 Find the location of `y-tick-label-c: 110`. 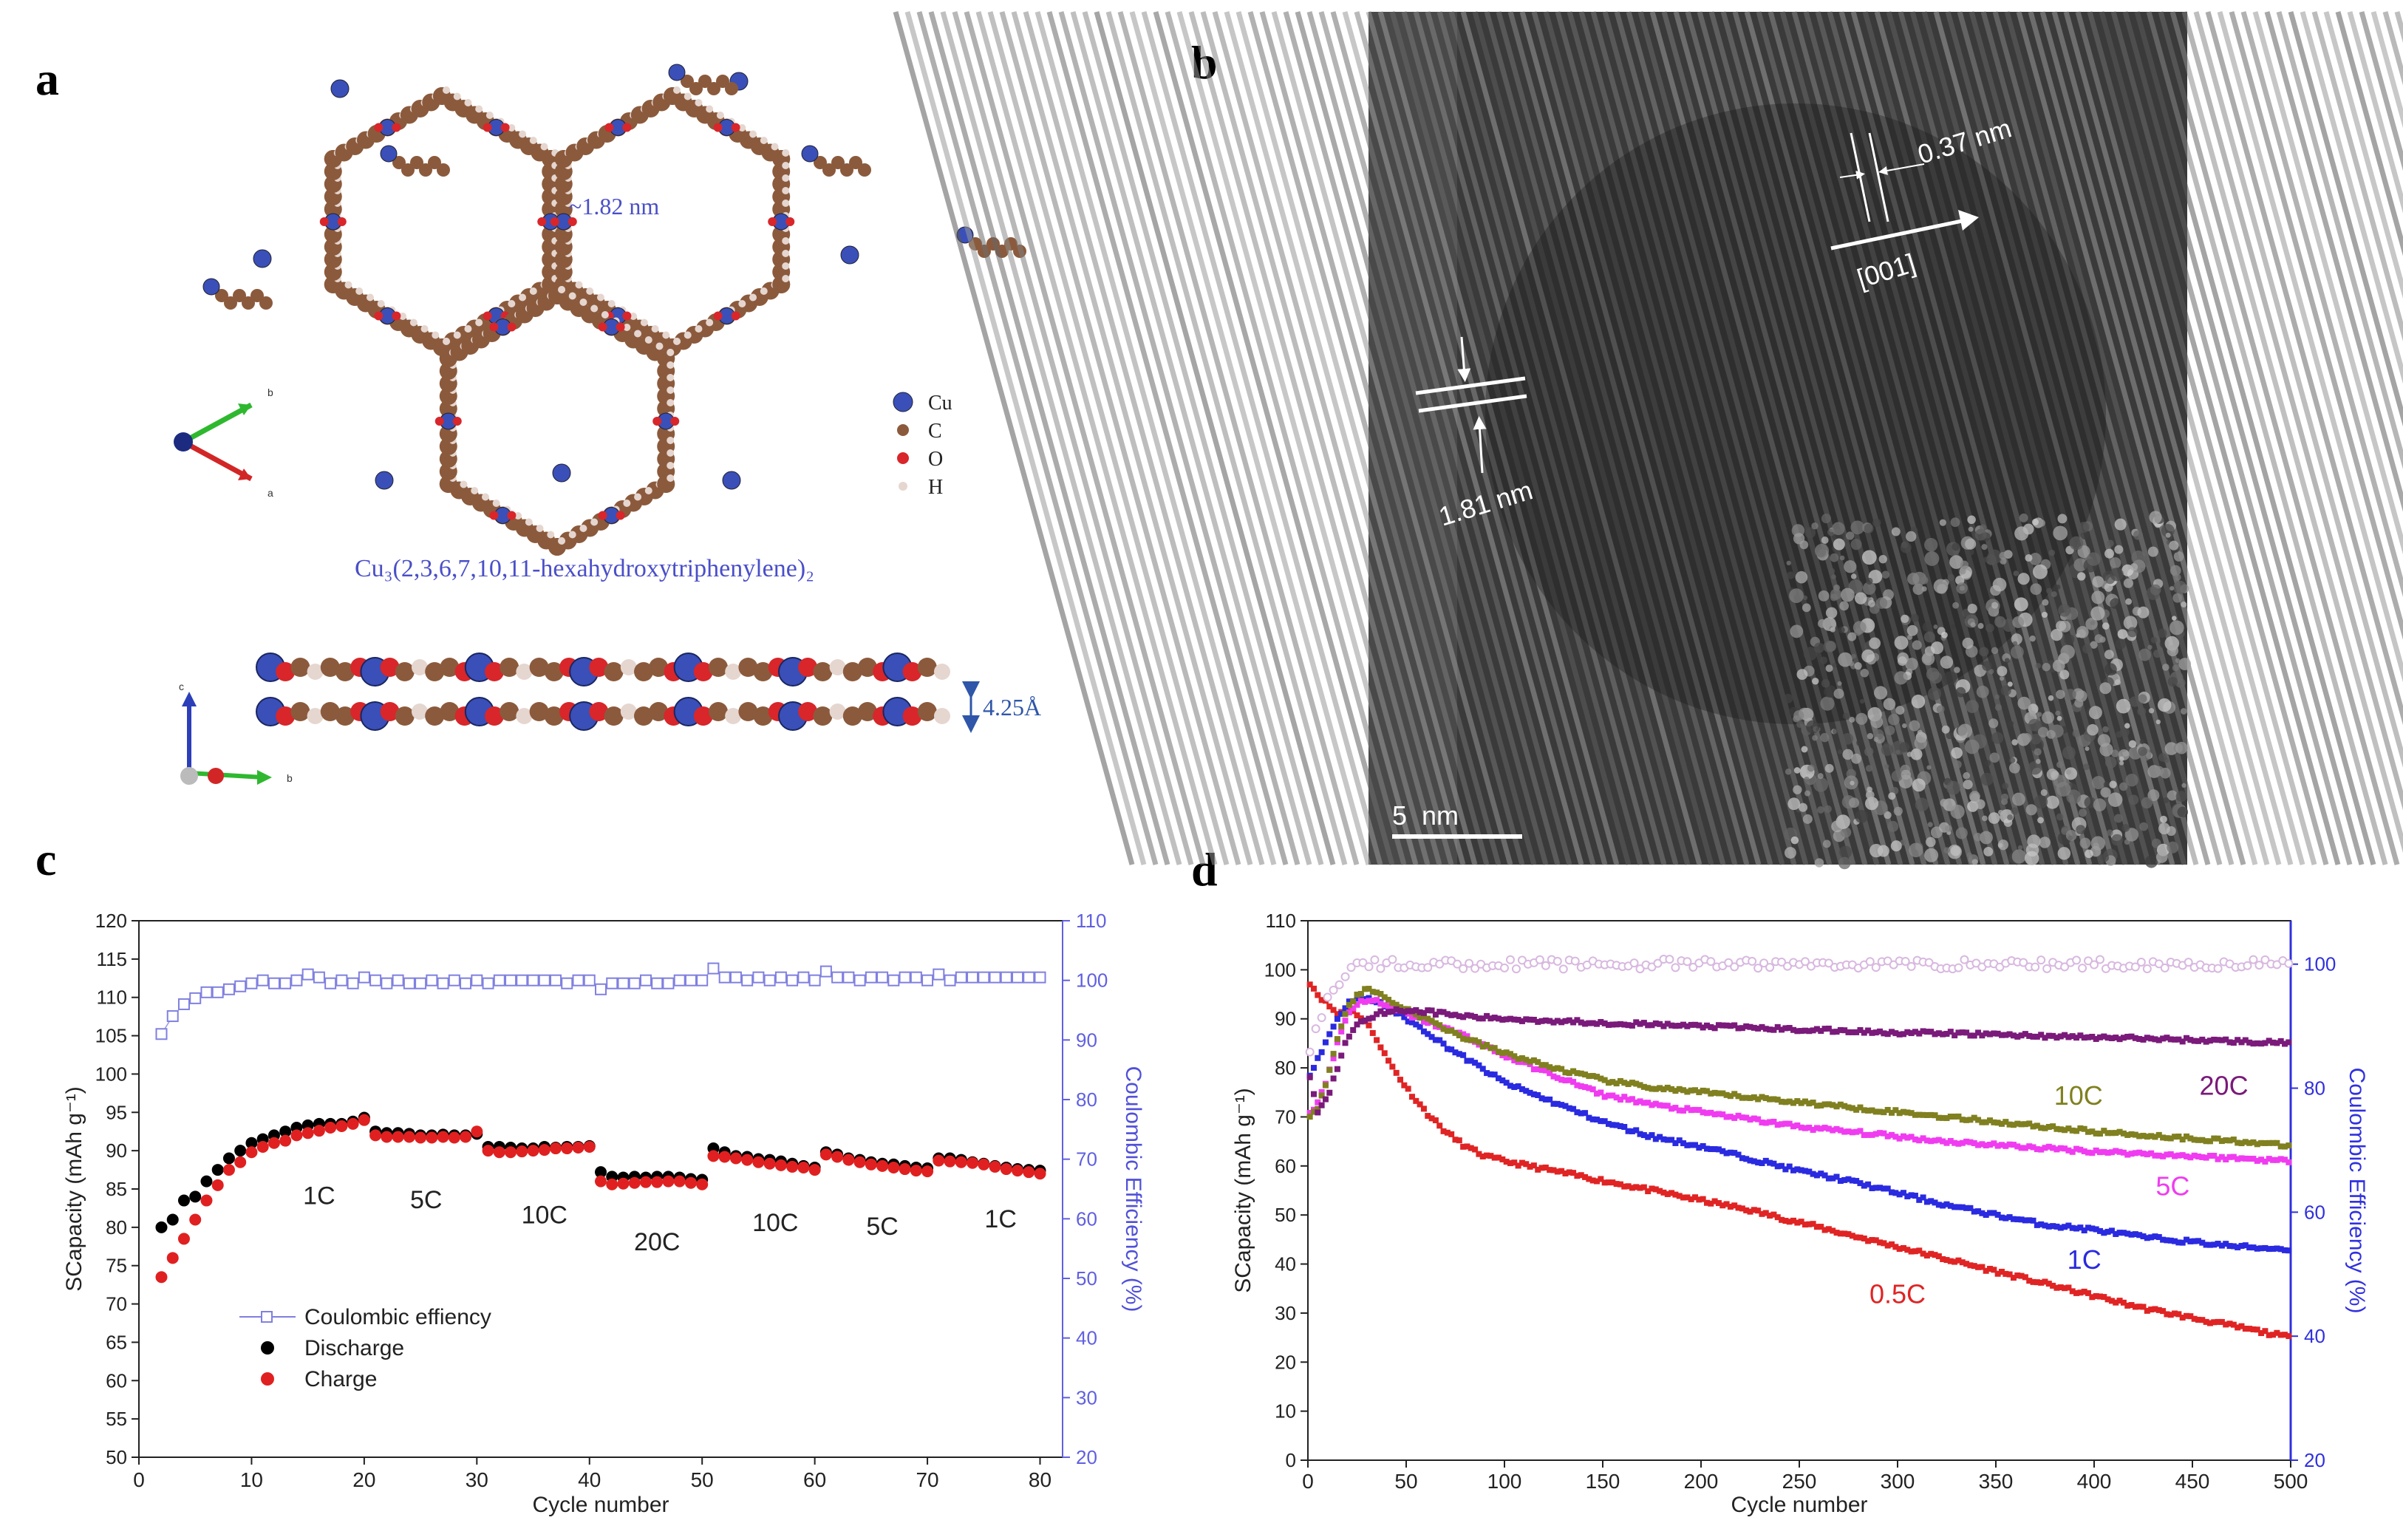

y-tick-label-c: 110 is located at coordinates (112, 998).